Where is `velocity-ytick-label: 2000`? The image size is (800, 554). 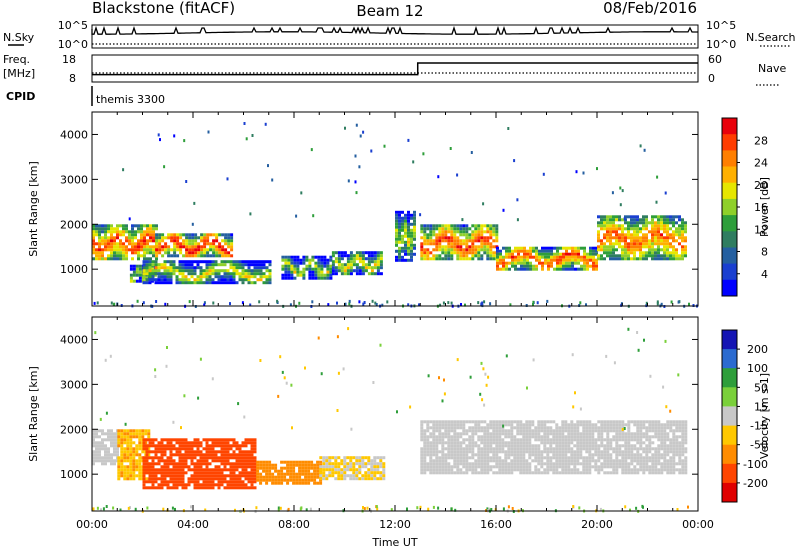 velocity-ytick-label: 2000 is located at coordinates (74, 429).